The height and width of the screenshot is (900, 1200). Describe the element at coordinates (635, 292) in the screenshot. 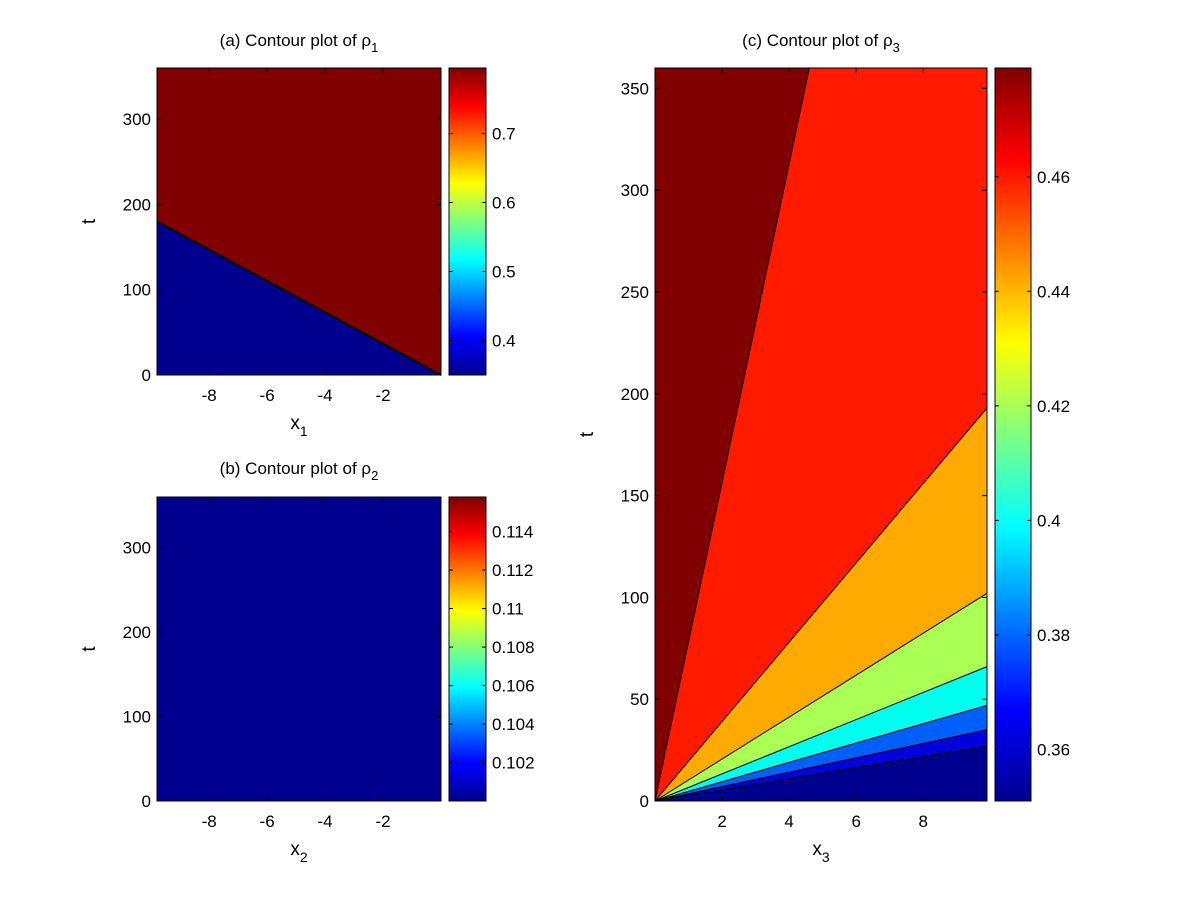

I see `panel-c-ytick-label-5: 250` at that location.